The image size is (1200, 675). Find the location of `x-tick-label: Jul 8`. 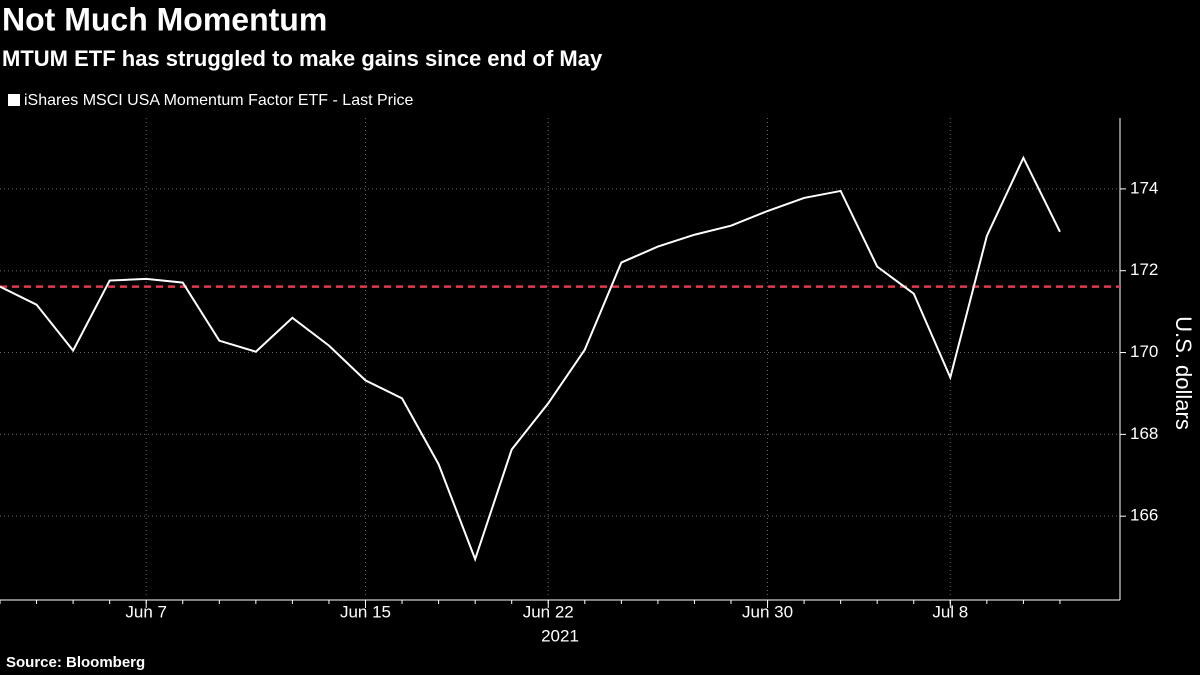

x-tick-label: Jul 8 is located at coordinates (950, 611).